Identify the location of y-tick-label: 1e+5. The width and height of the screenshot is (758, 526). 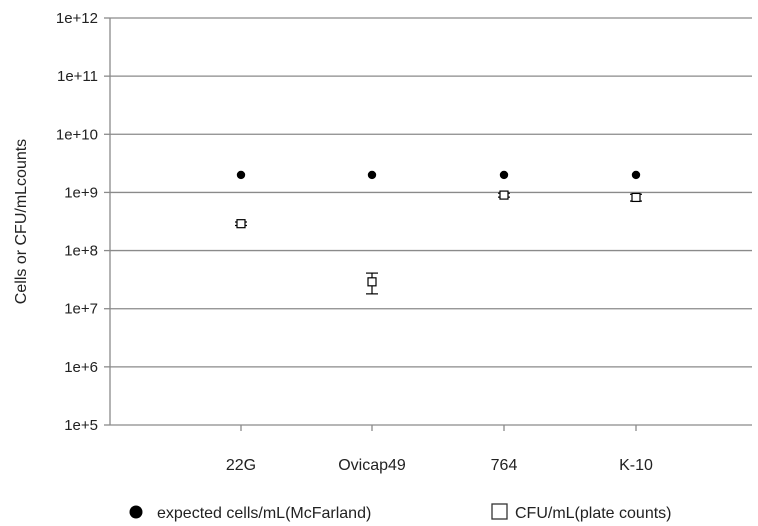
(81, 425).